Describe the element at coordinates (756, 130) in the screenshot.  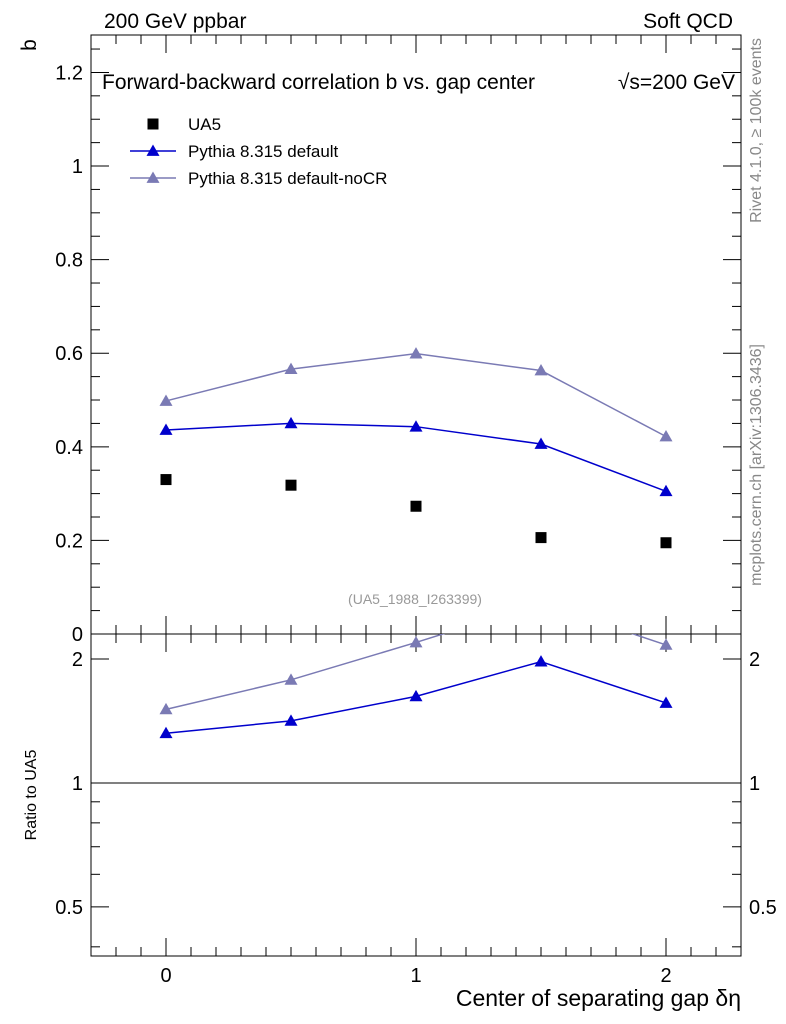
I see `side-label-rivet: Rivet 4.1.0, ≥ 100k events` at that location.